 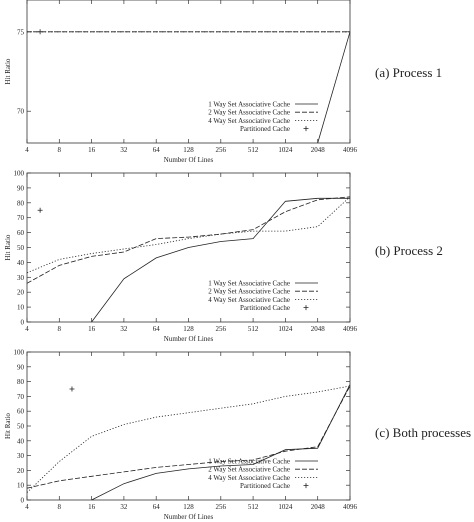 I want to click on panel-caption: (c) Both processes, so click(x=423, y=432).